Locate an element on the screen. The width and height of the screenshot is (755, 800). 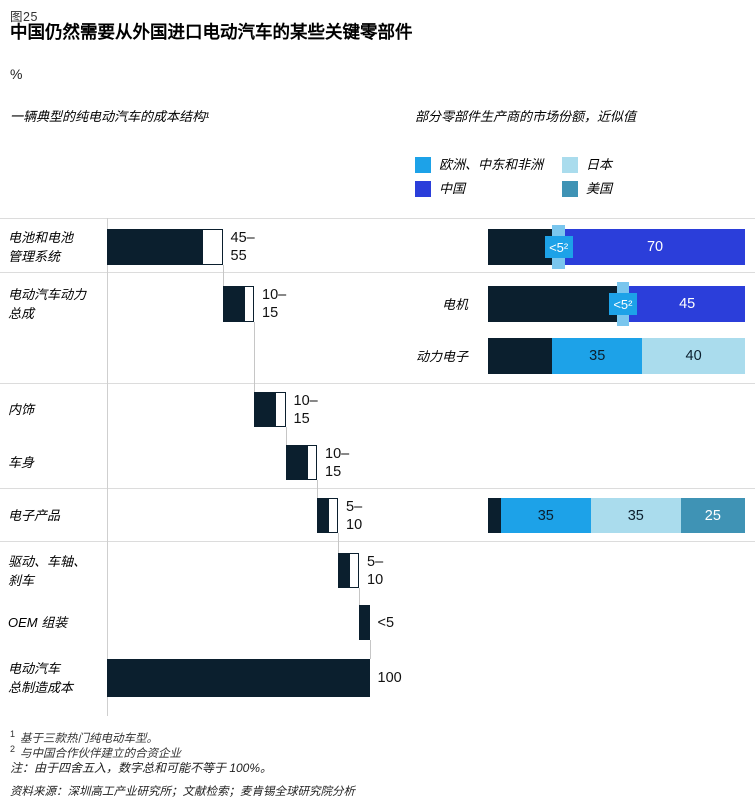
market-bar-segment-labeled: 25 is located at coordinates (712, 515).